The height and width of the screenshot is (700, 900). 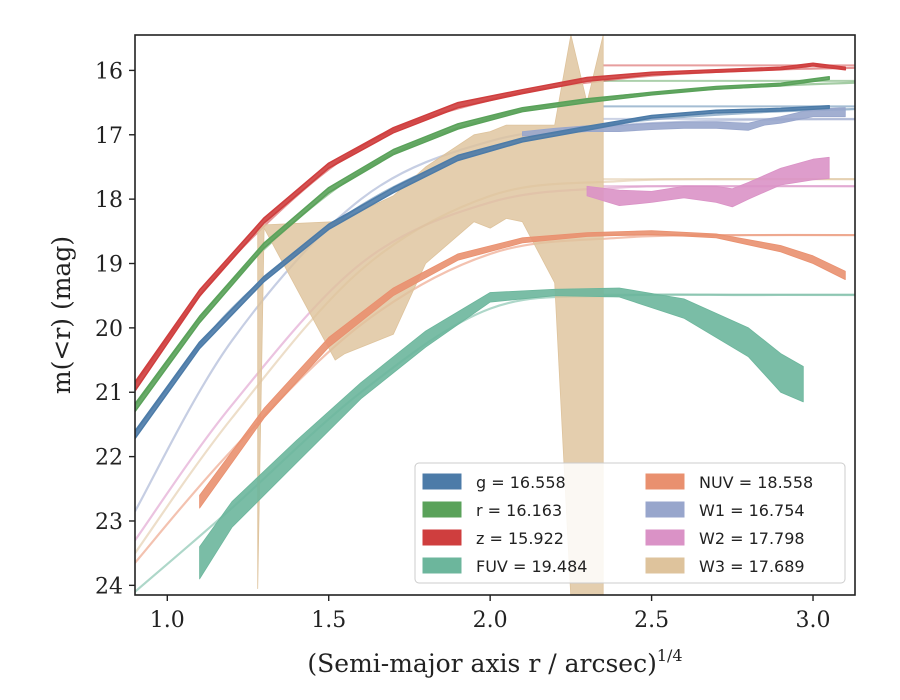 I want to click on x-tick-label: 3.0, so click(x=813, y=620).